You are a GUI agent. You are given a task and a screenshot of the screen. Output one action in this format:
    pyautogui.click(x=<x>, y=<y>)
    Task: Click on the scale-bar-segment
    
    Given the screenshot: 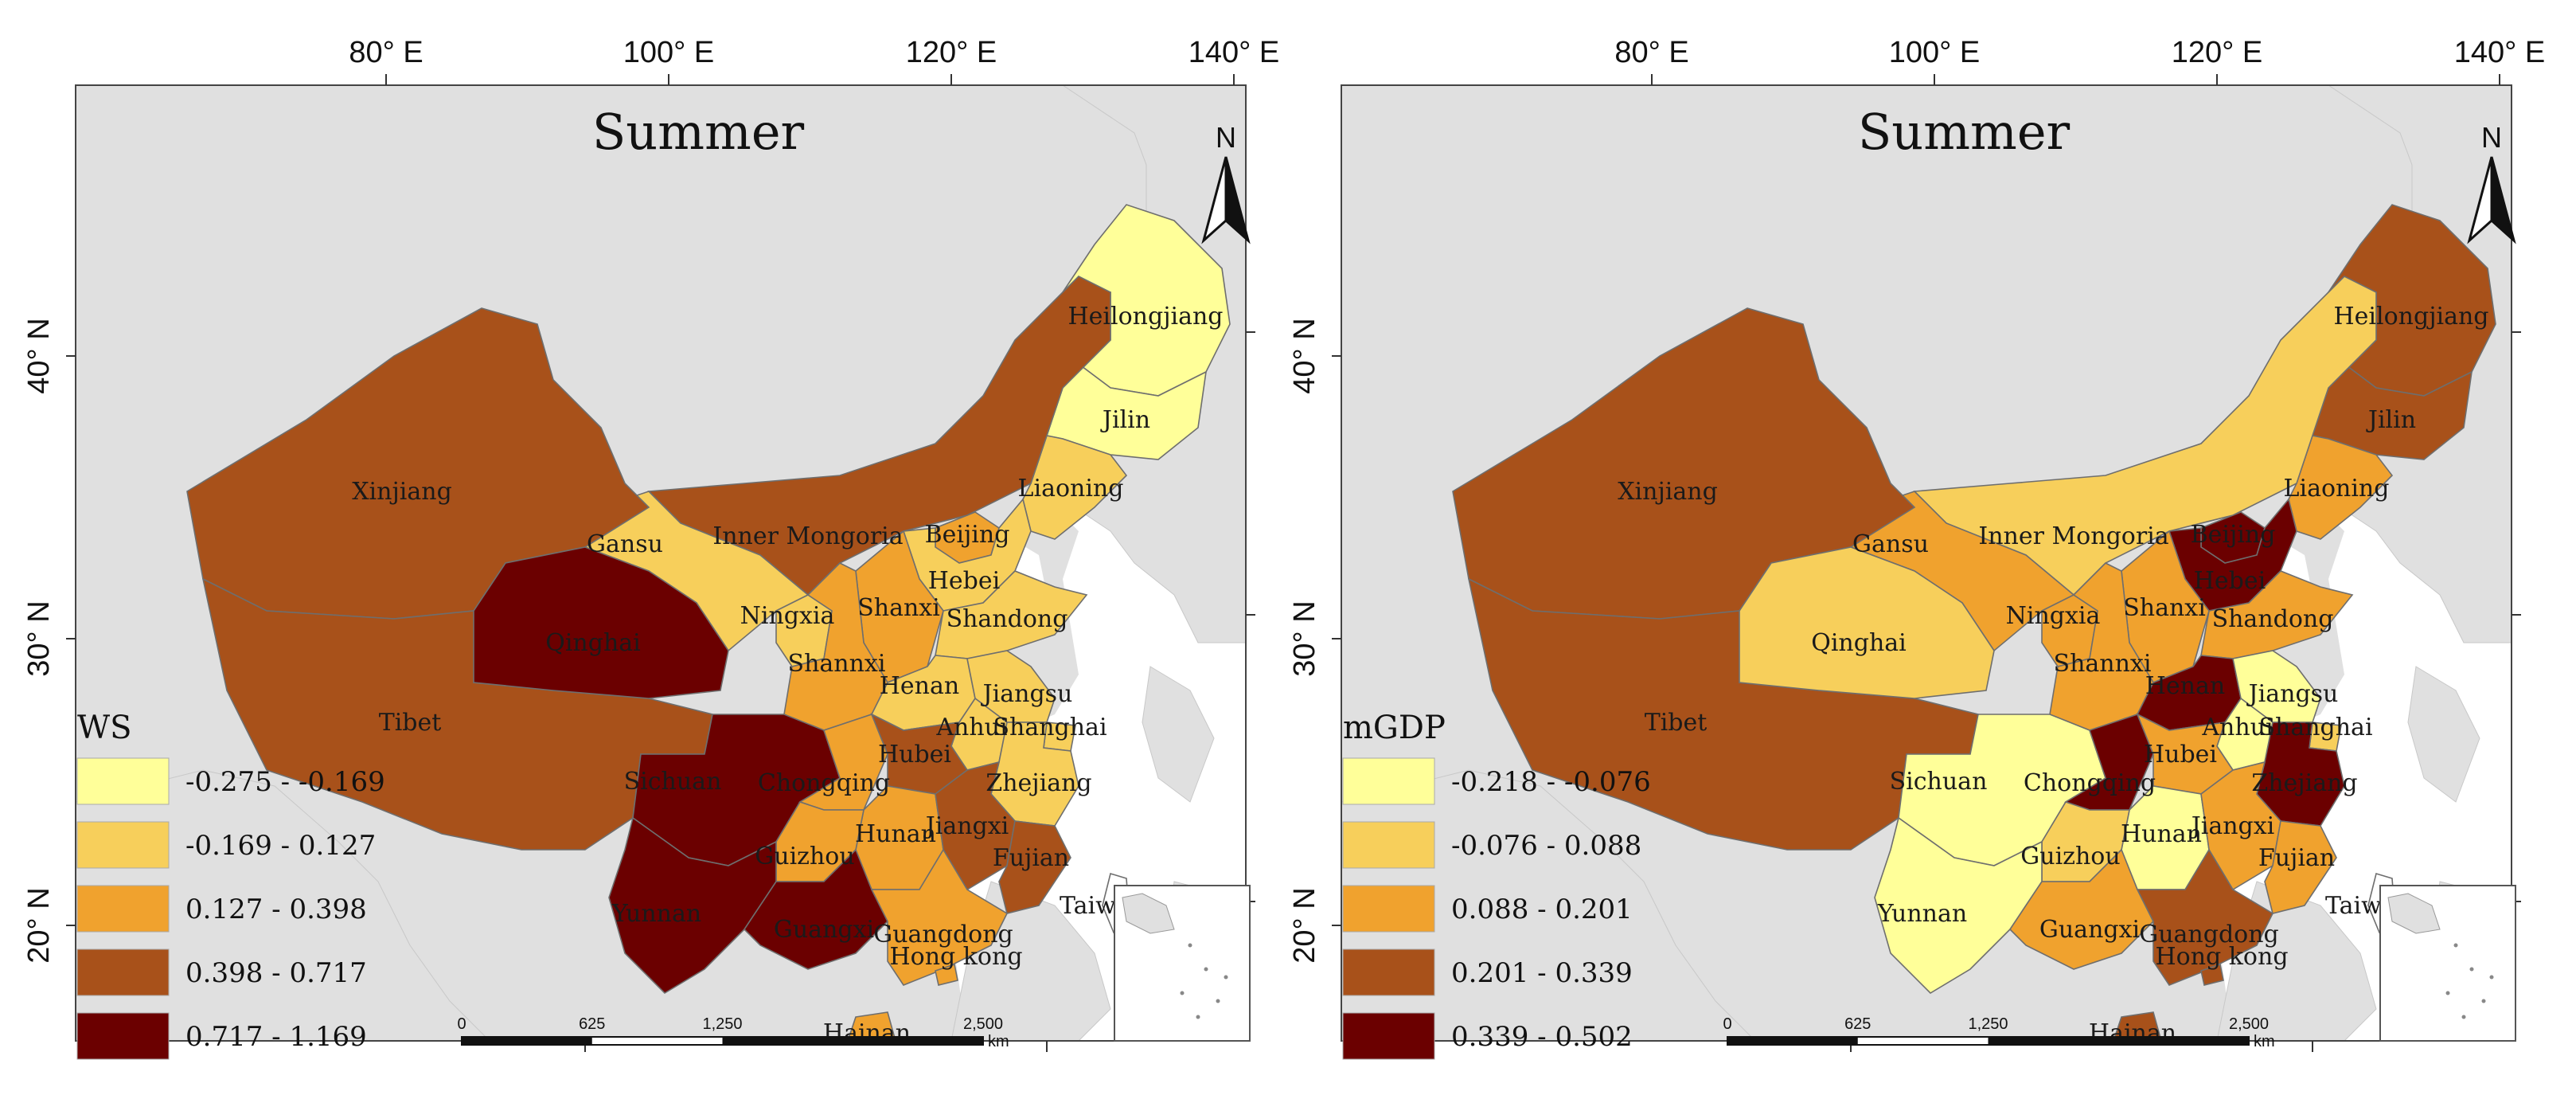 What is the action you would take?
    pyautogui.click(x=527, y=1041)
    